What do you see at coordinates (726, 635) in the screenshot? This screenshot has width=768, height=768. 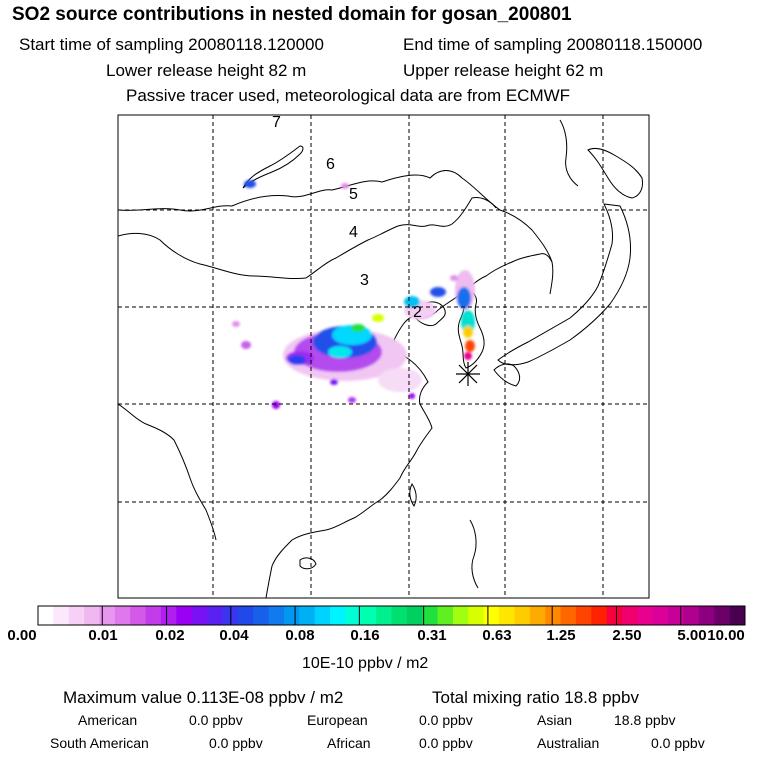 I see `colorbar-tick-label: 10.00` at bounding box center [726, 635].